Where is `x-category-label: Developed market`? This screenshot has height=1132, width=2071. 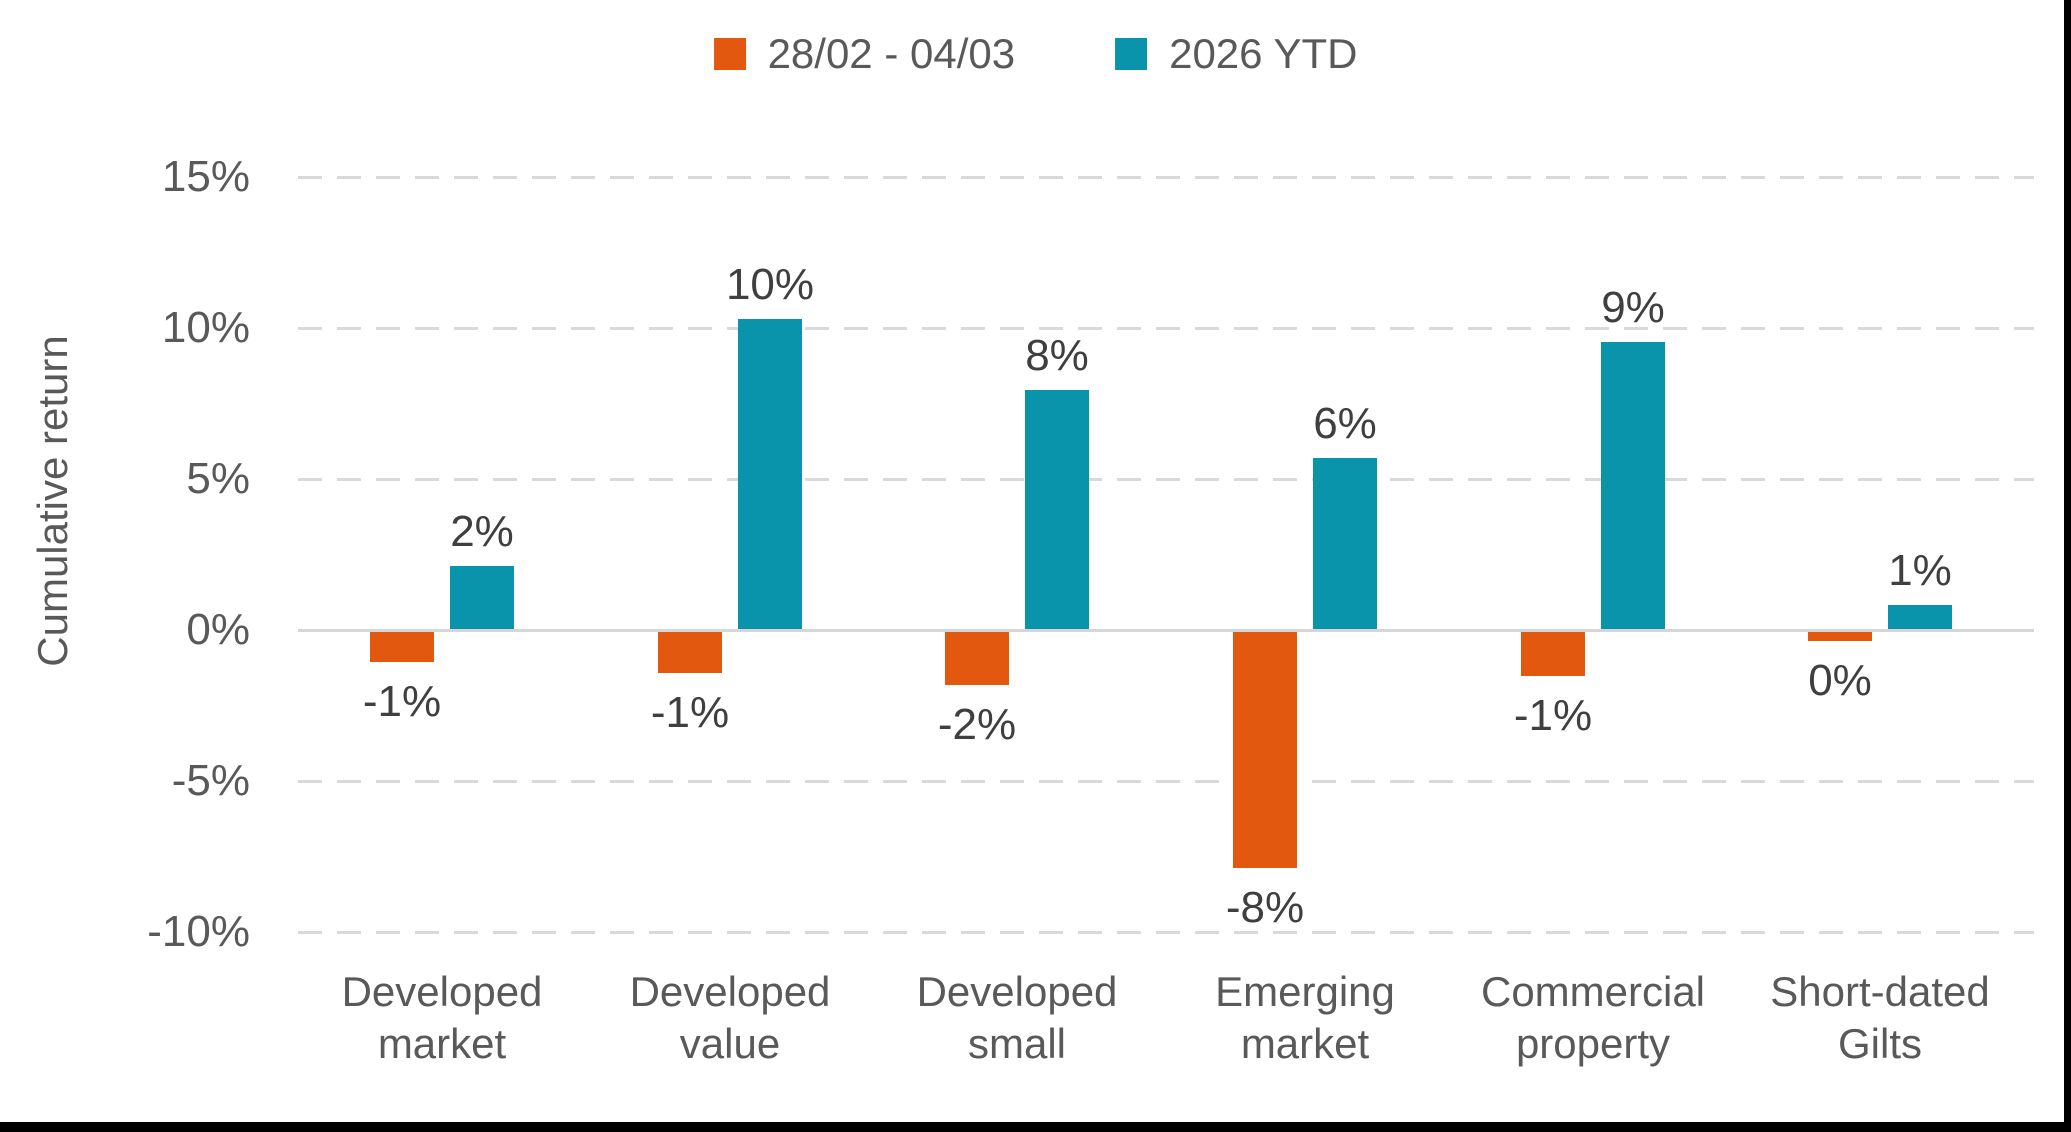 x-category-label: Developed market is located at coordinates (442, 1017).